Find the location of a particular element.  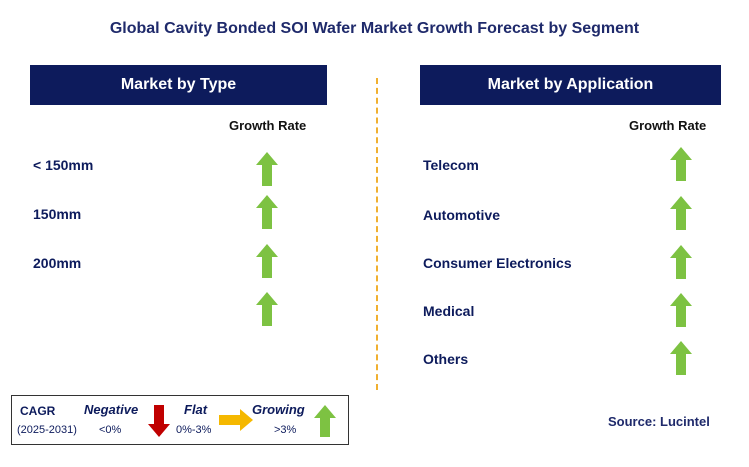

legend-negative-label: Negative is located at coordinates (111, 409).